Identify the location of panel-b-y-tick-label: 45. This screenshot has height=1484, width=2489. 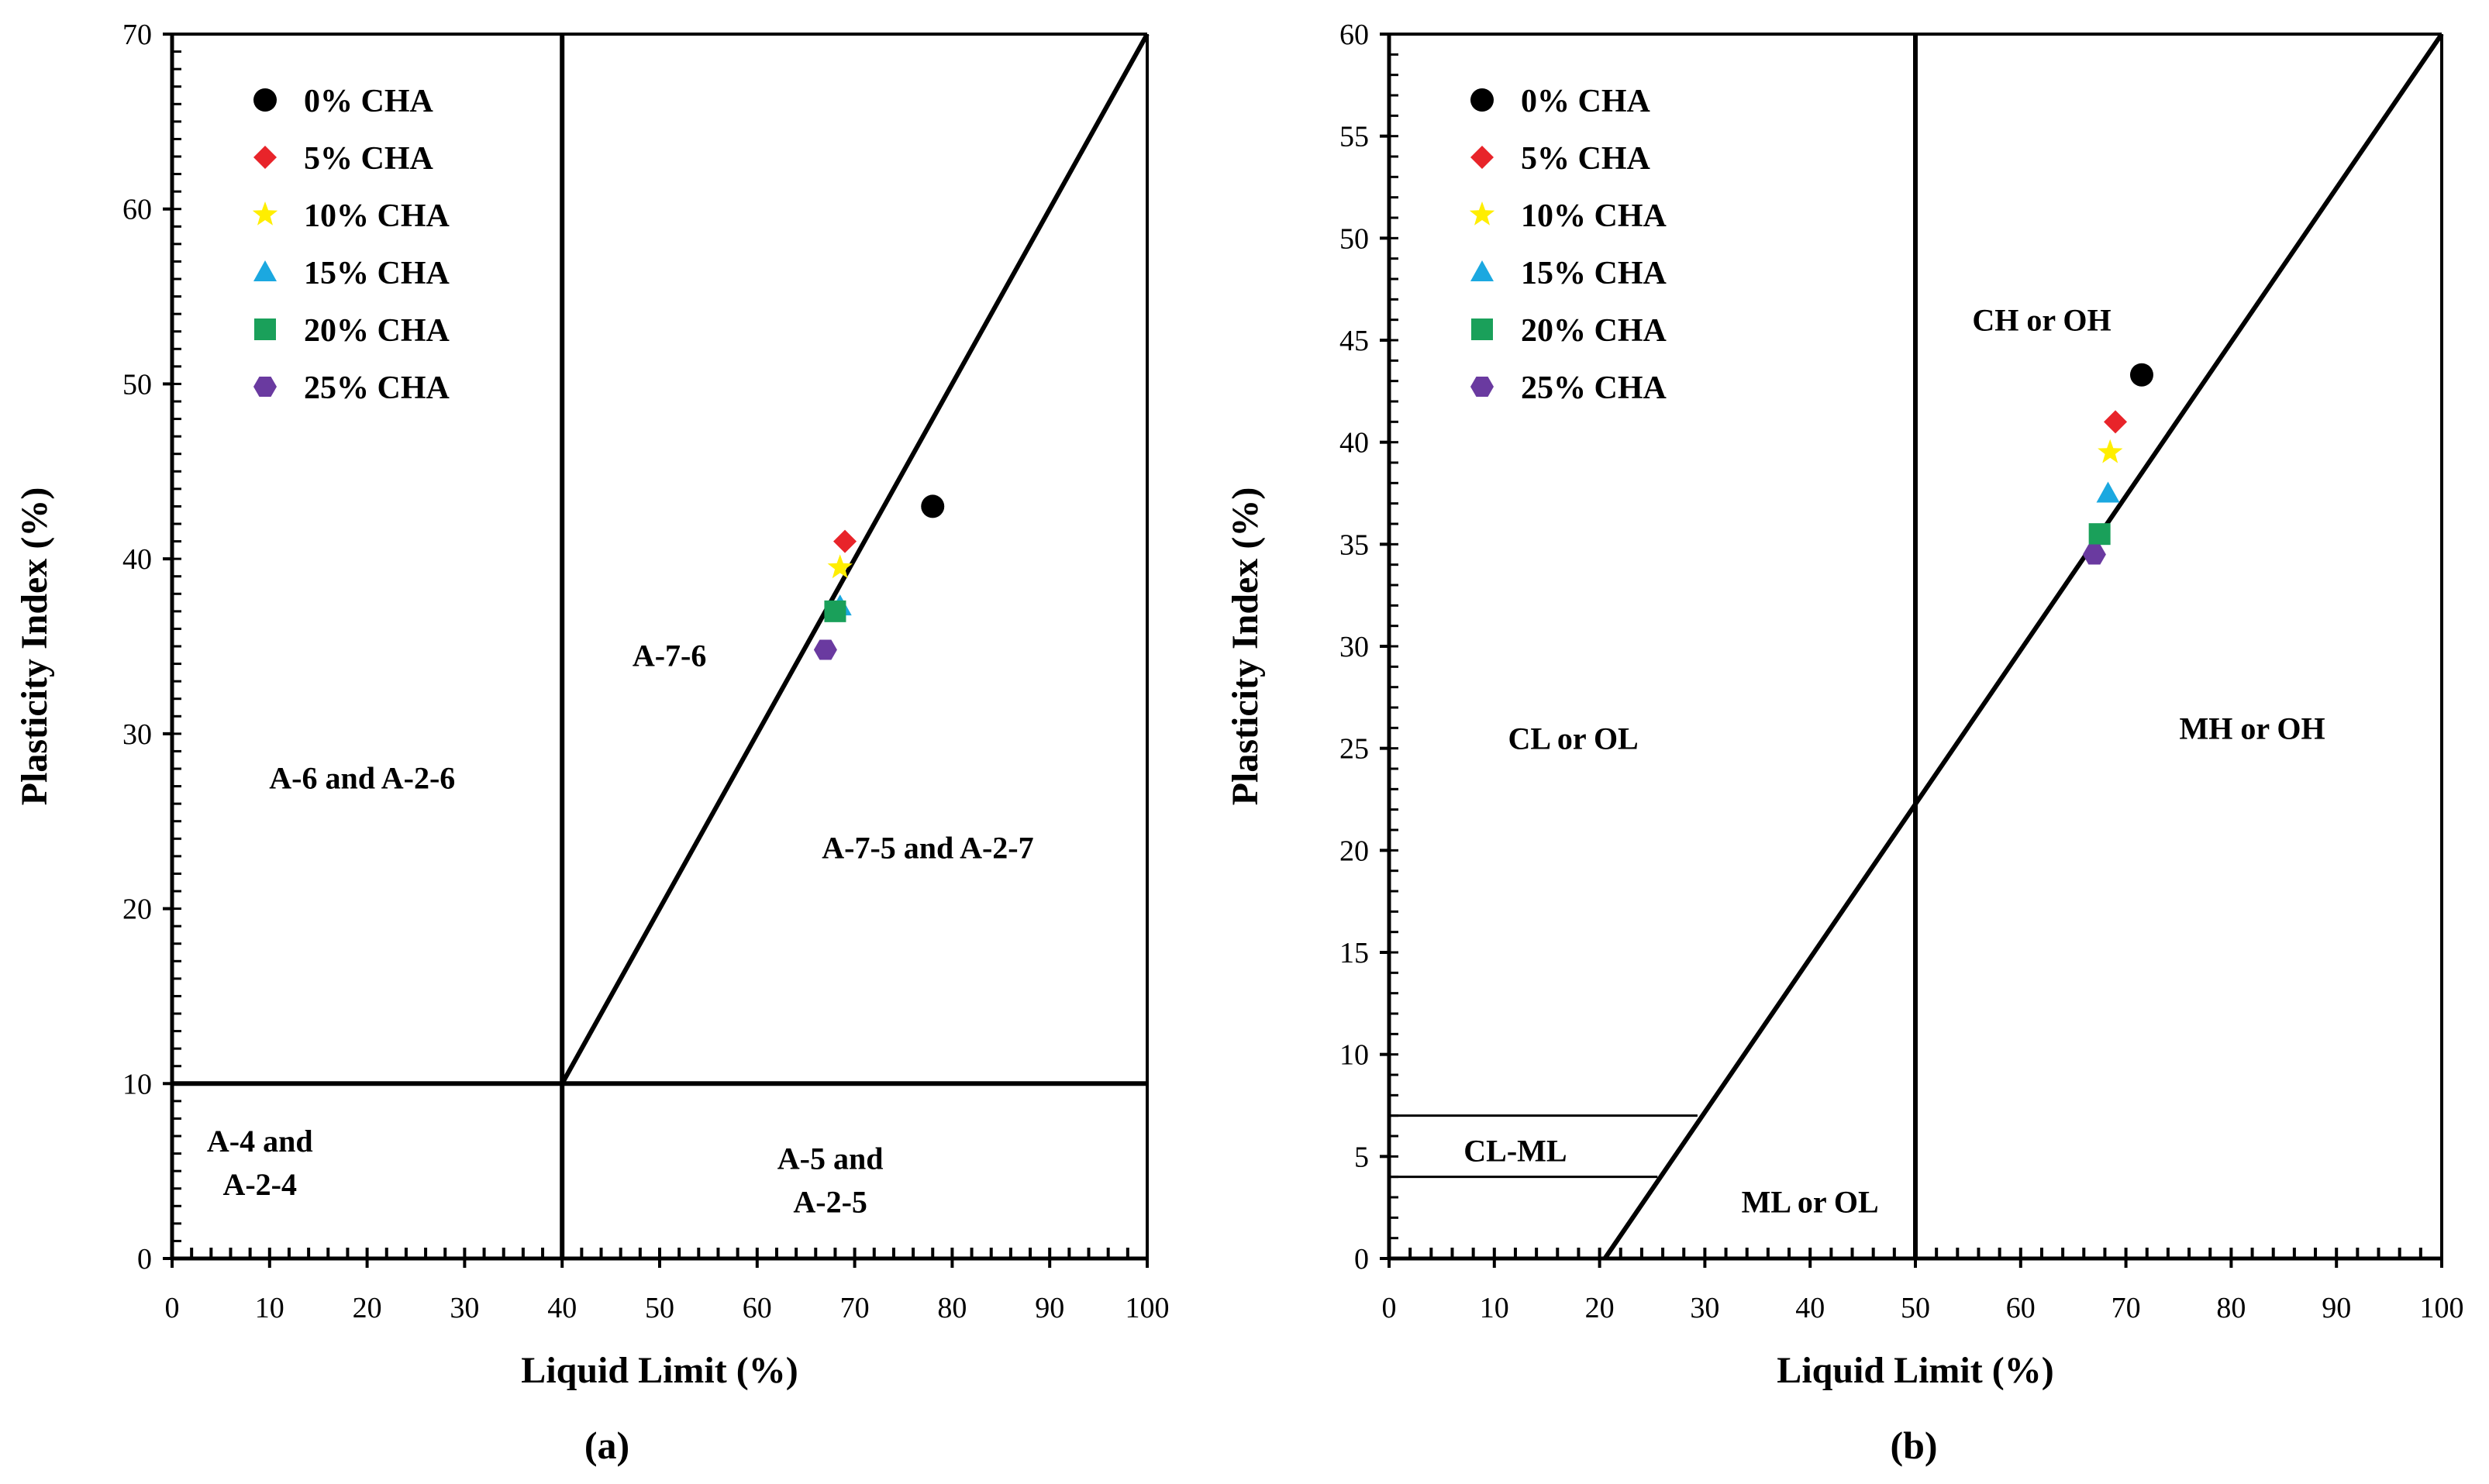
(1354, 341).